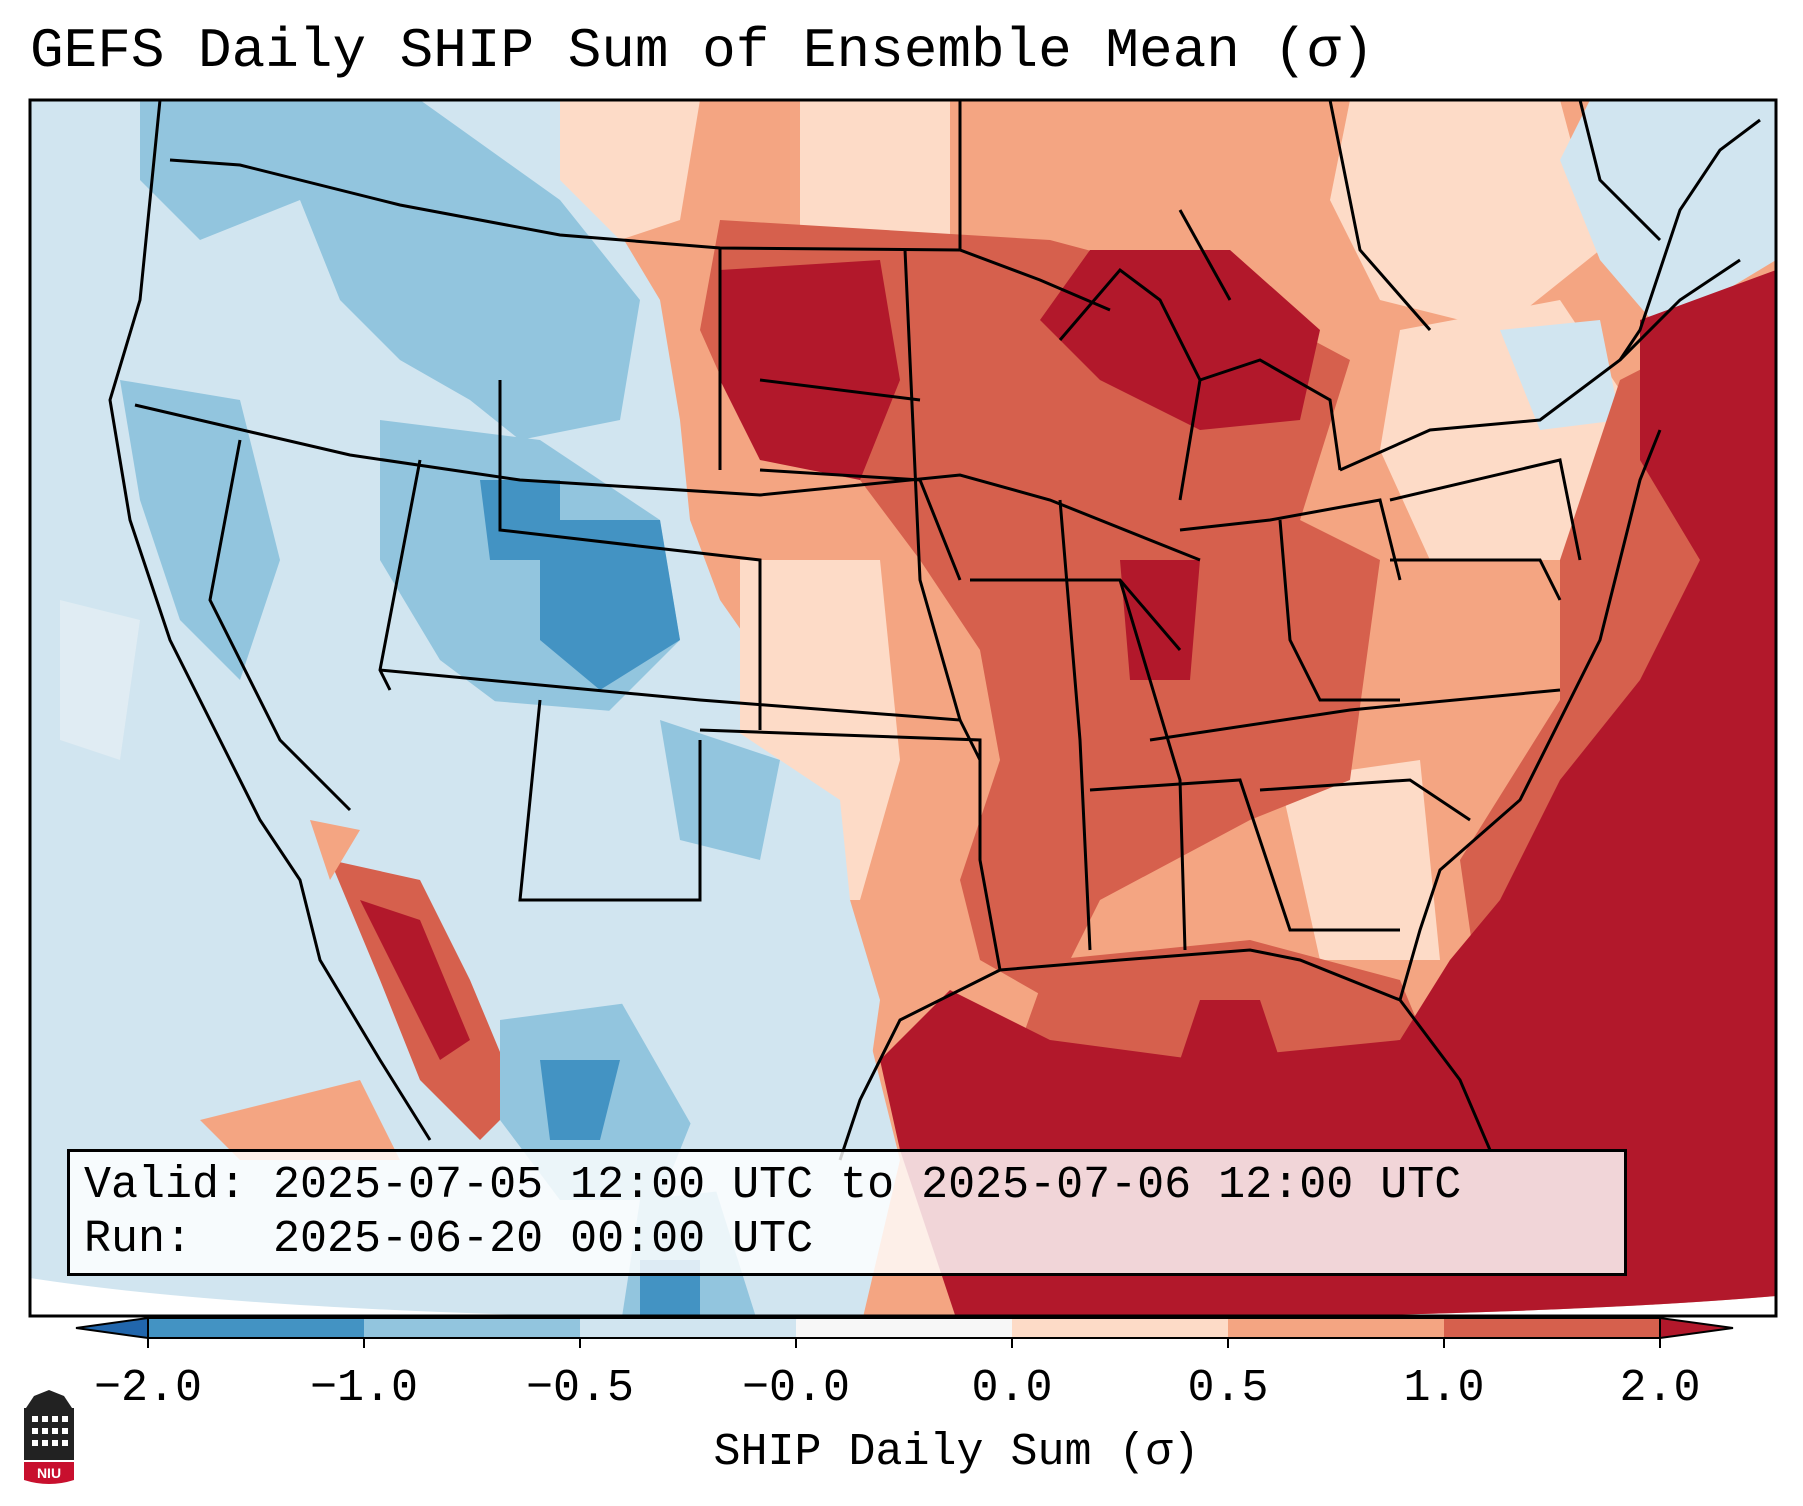 The image size is (1803, 1506). What do you see at coordinates (796, 1388) in the screenshot?
I see `colorbar-tick-label: −0.0` at bounding box center [796, 1388].